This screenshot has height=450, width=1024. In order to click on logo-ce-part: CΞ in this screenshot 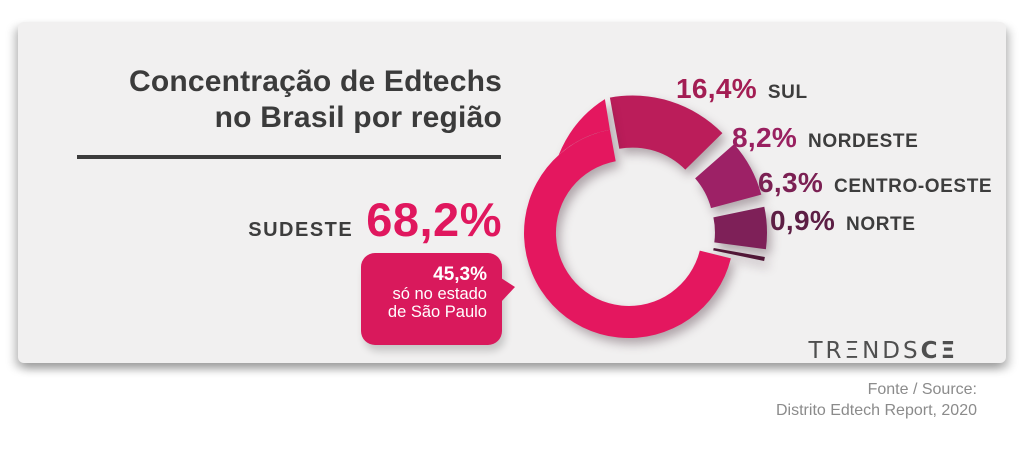, I will do `click(939, 351)`.